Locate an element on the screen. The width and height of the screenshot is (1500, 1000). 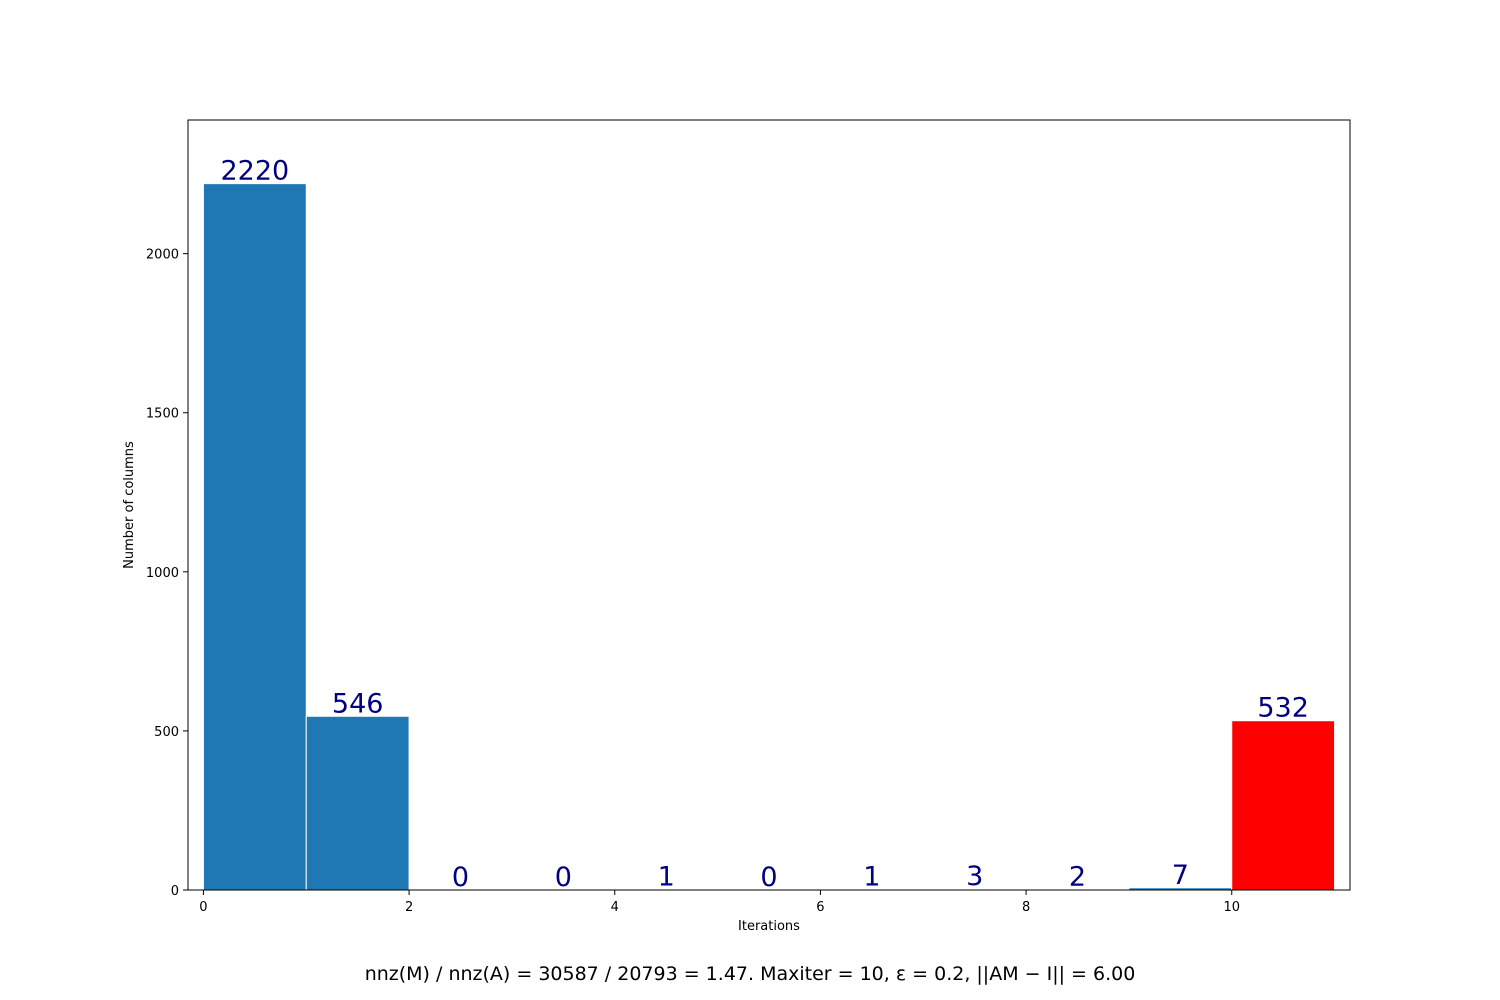
y-tick-label-2: 1000 is located at coordinates (162, 573).